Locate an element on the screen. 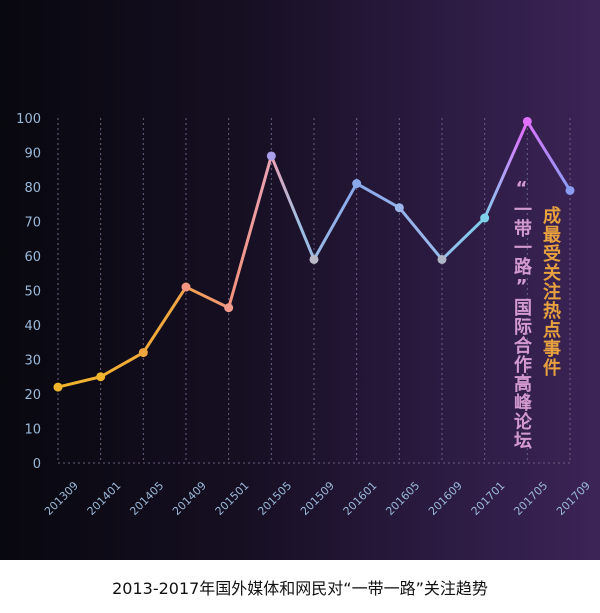 The image size is (600, 613). y-tick-label-20: 20 is located at coordinates (32, 395).